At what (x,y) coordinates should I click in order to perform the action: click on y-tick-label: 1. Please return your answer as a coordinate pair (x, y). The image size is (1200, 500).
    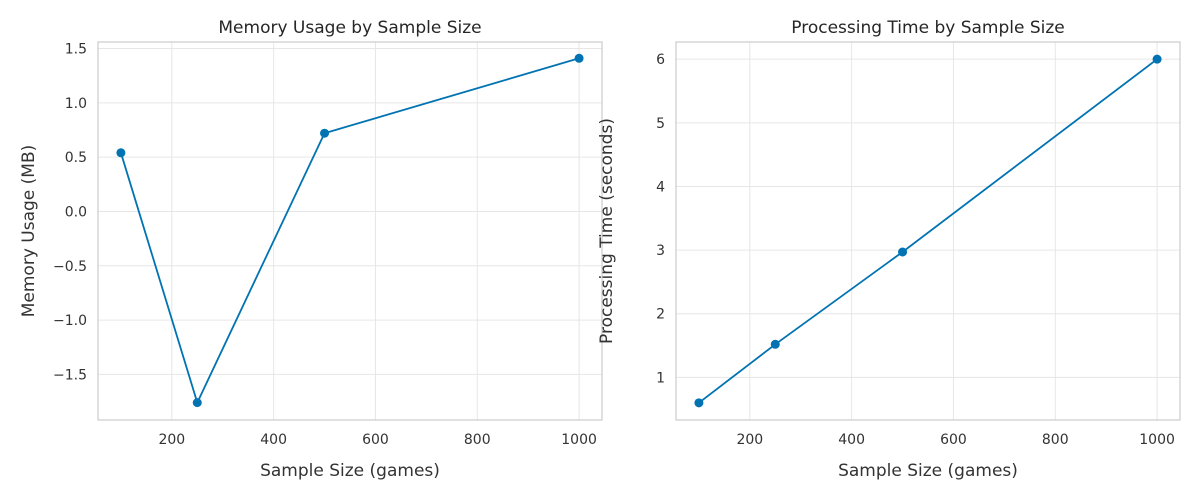
    Looking at the image, I should click on (660, 378).